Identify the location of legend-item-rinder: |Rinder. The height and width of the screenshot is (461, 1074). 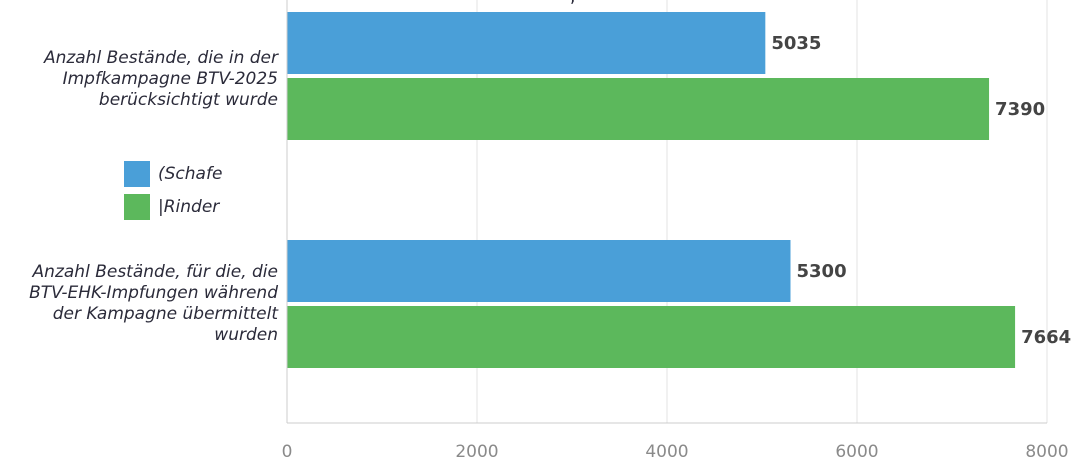
(171, 207).